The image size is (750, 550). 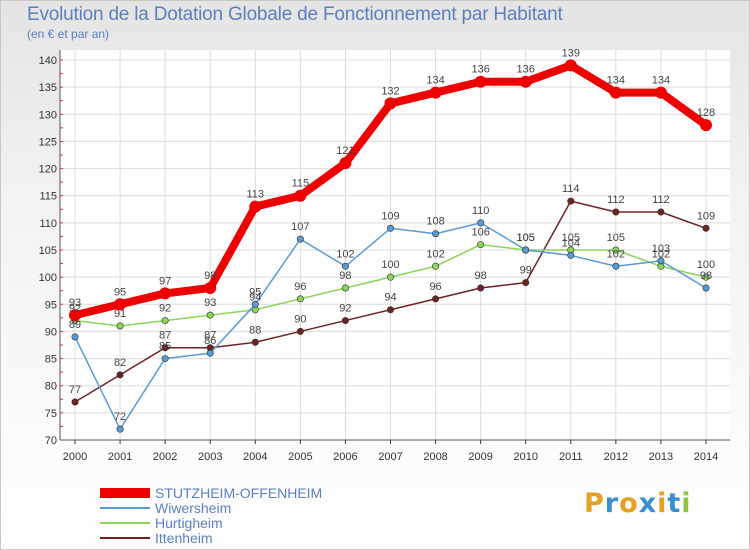 What do you see at coordinates (184, 538) in the screenshot?
I see `legend-label-ittenheim: Ittenheim` at bounding box center [184, 538].